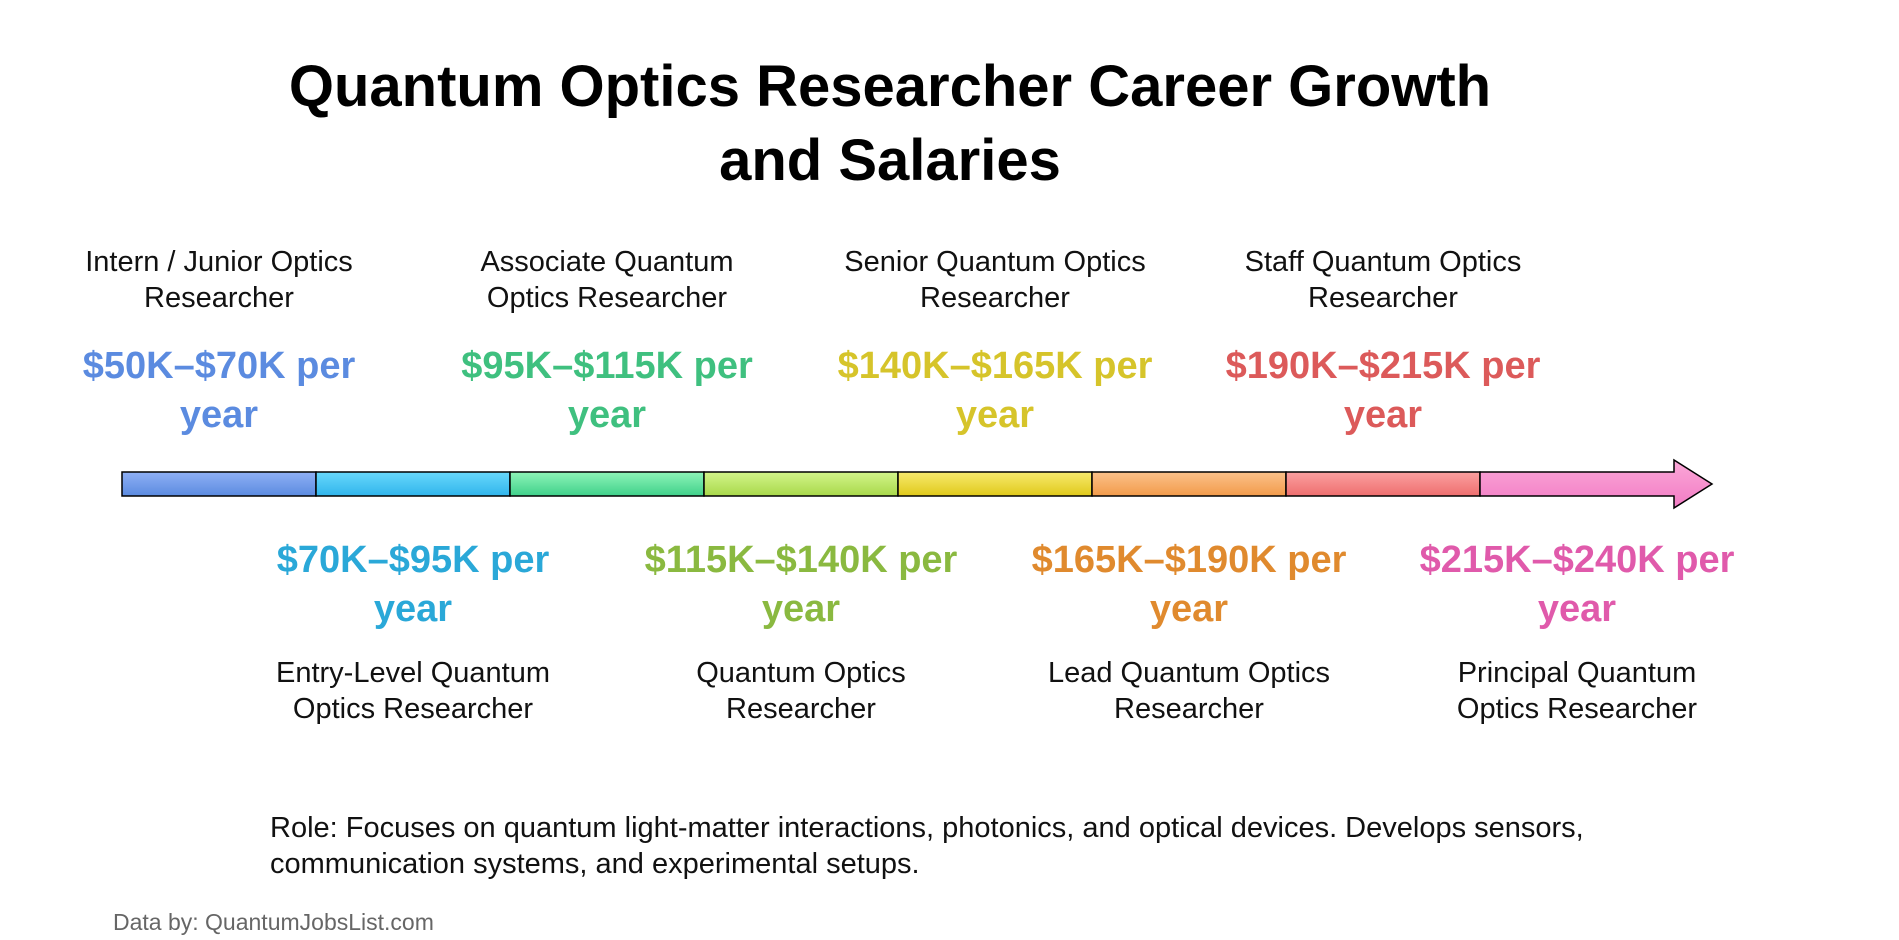  I want to click on career-level-title: Intern / Junior Optics Researcher, so click(219, 280).